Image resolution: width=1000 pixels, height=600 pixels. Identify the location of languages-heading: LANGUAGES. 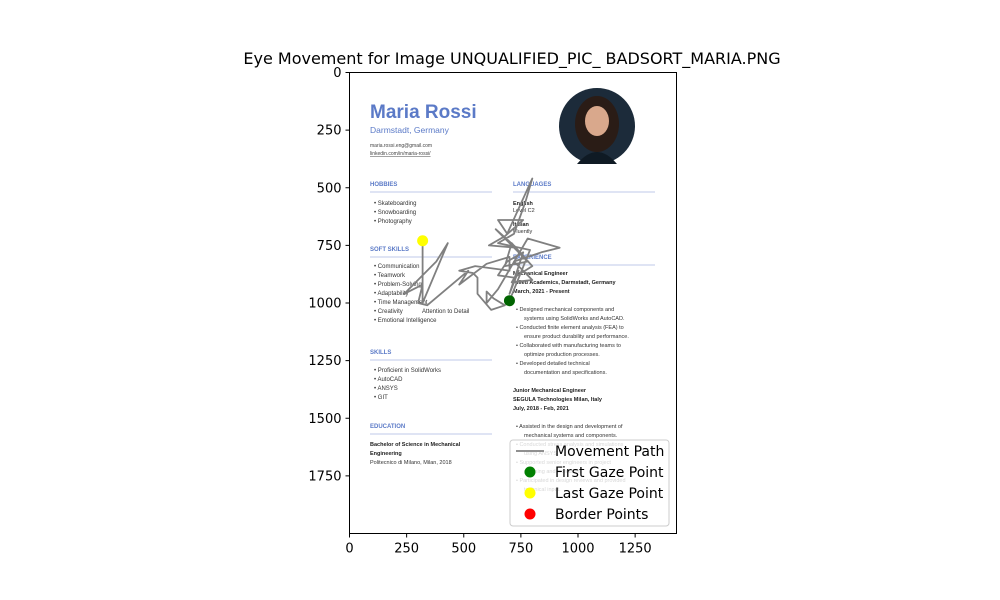
(532, 185).